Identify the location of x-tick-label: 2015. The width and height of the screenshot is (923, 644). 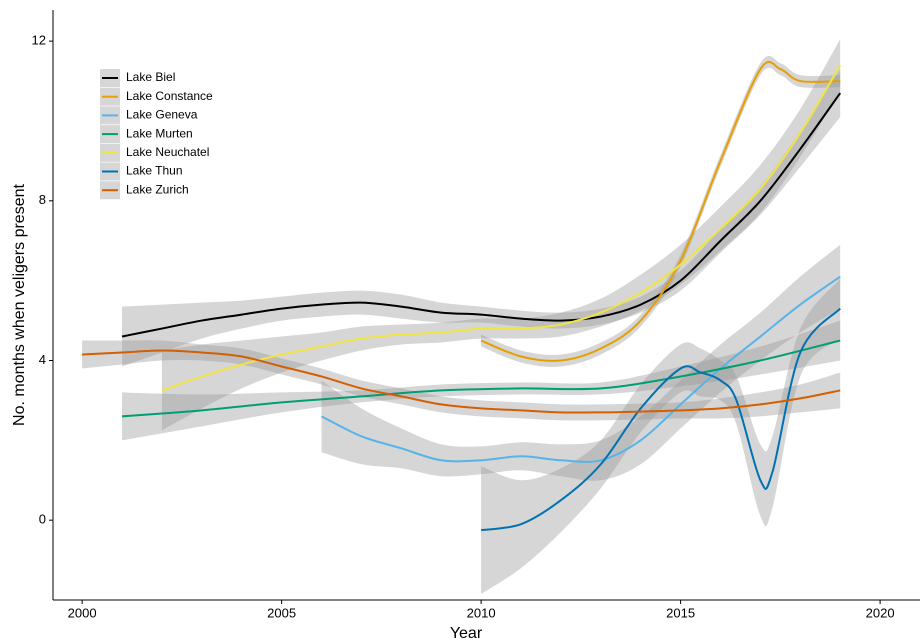
(680, 612).